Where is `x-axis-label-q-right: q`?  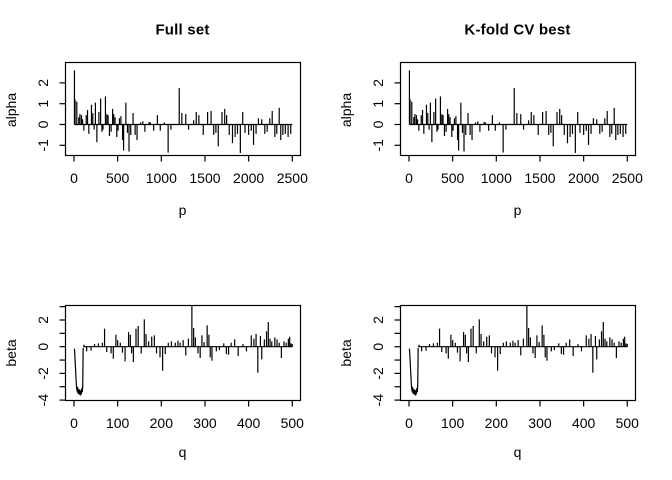
x-axis-label-q-right: q is located at coordinates (517, 452).